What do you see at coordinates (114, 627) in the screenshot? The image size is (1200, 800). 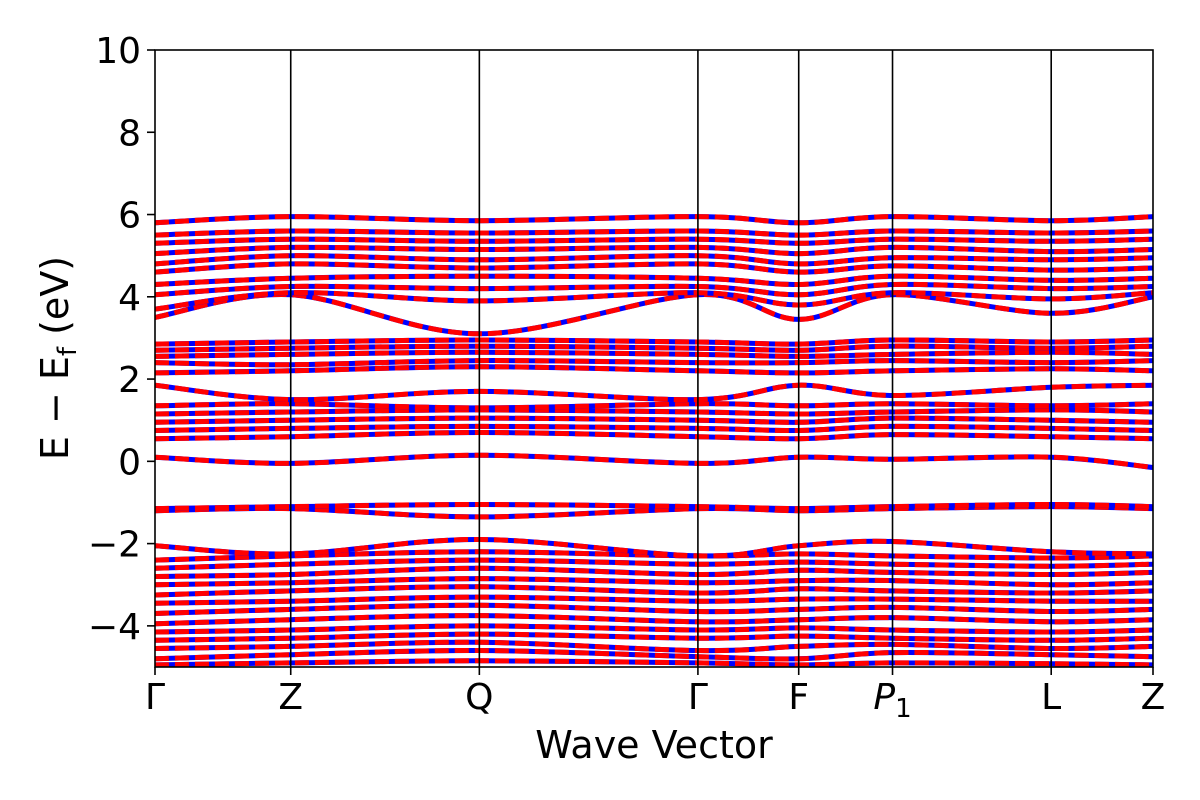 I see `y-tick-label: −4` at bounding box center [114, 627].